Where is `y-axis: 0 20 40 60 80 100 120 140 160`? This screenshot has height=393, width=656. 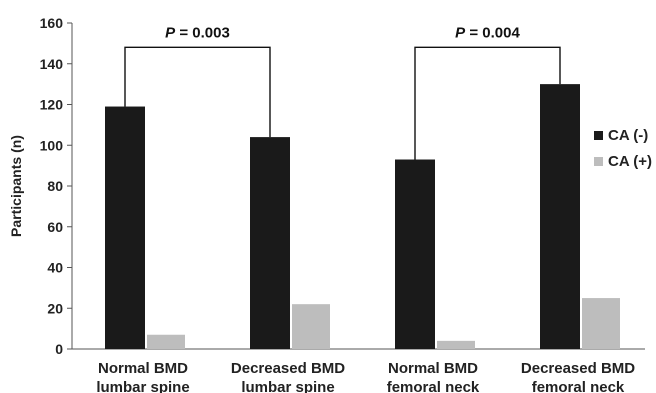 y-axis: 0 20 40 60 80 100 120 140 160 is located at coordinates (56, 186).